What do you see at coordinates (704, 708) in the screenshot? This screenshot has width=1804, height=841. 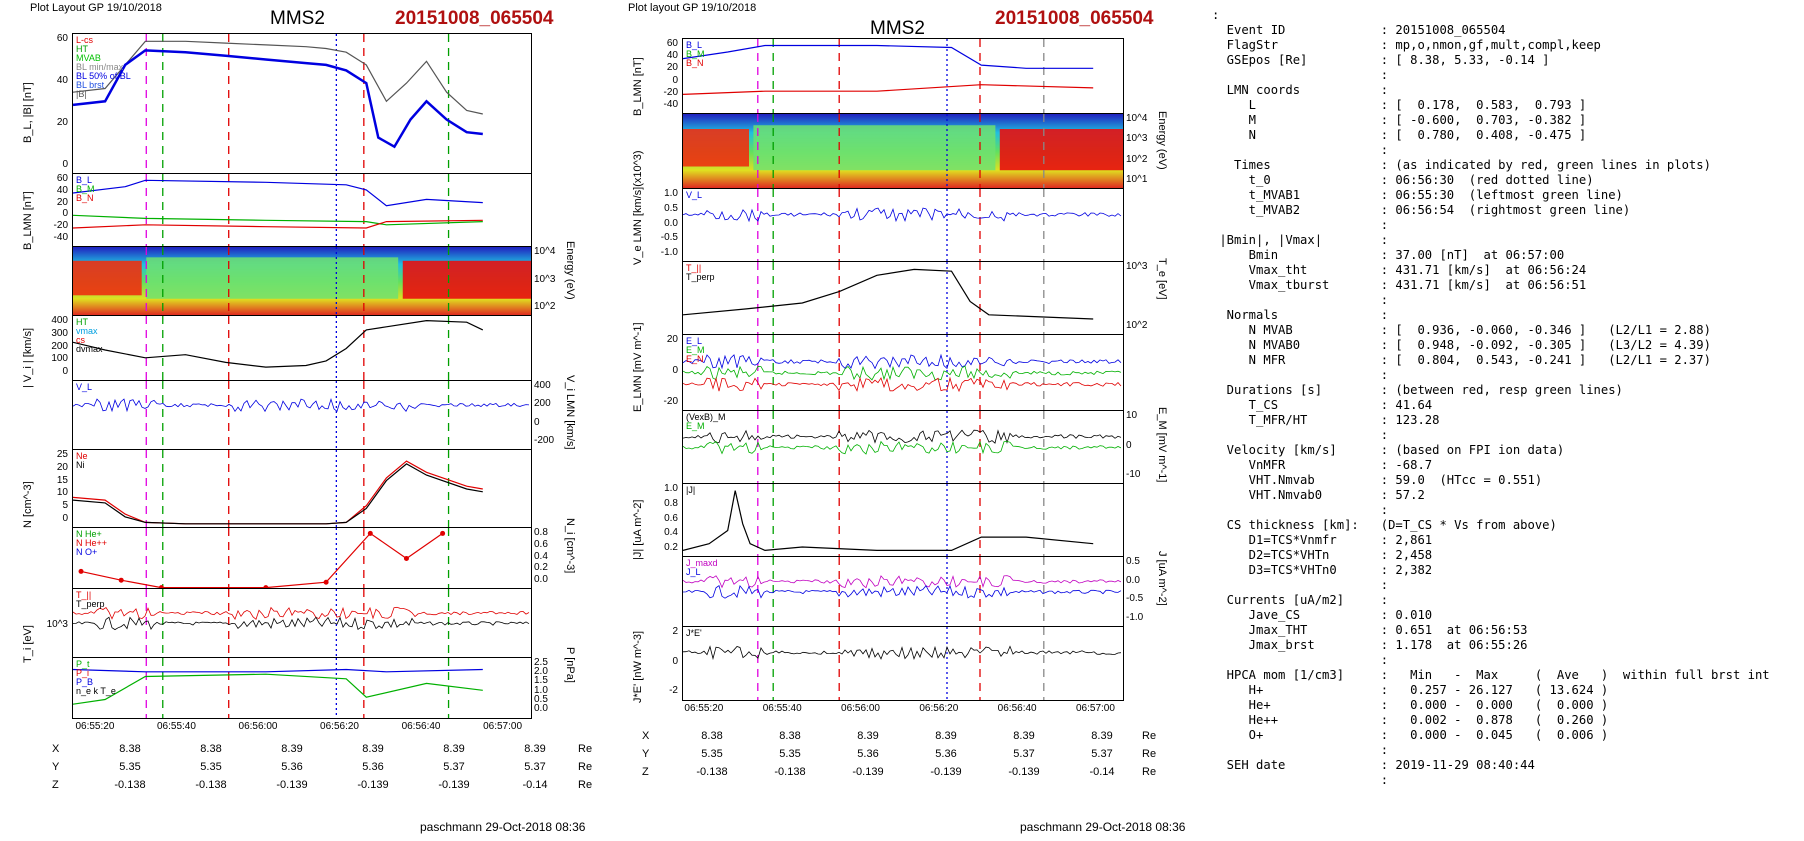 I see `x-tick-label: 06:55:20` at bounding box center [704, 708].